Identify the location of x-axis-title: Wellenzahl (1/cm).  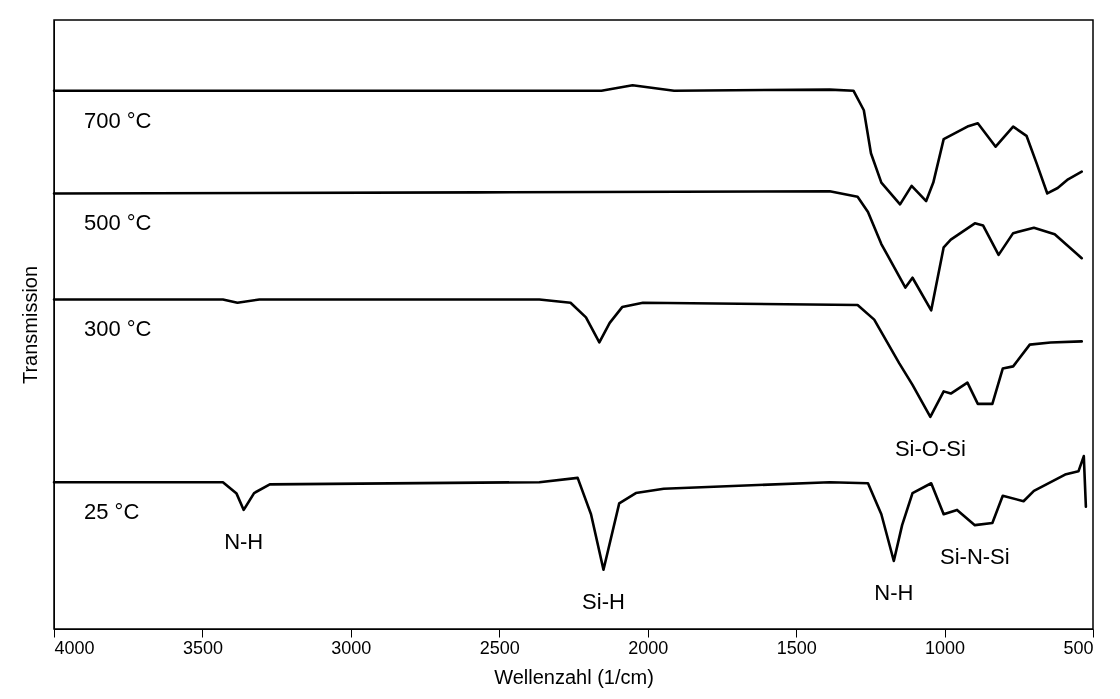
(574, 676).